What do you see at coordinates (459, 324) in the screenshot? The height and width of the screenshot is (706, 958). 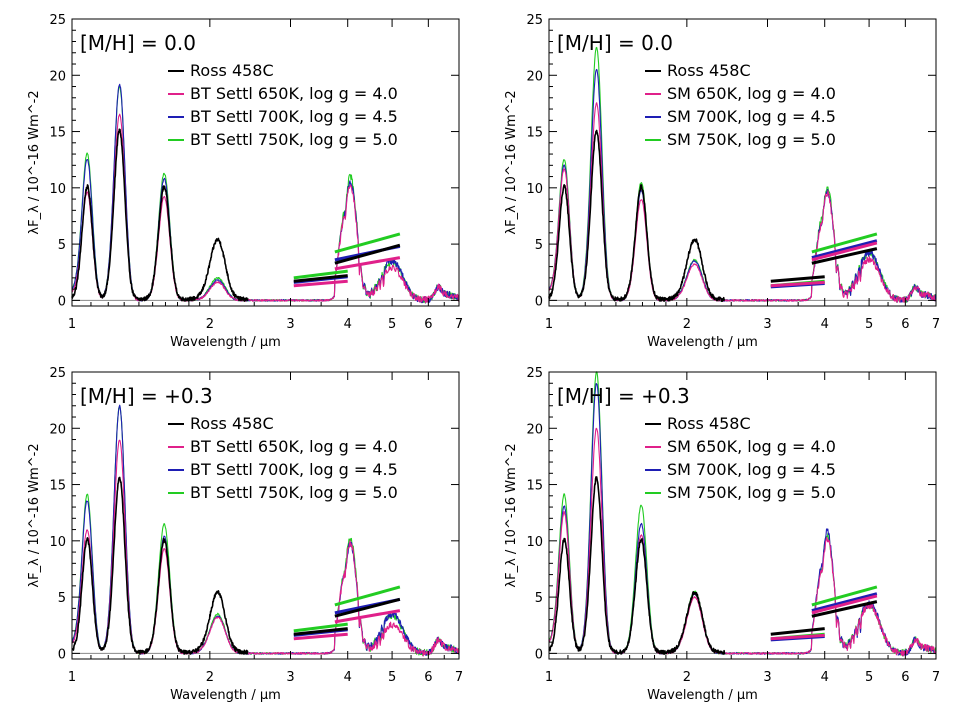 I see `x-tick-label: 7` at bounding box center [459, 324].